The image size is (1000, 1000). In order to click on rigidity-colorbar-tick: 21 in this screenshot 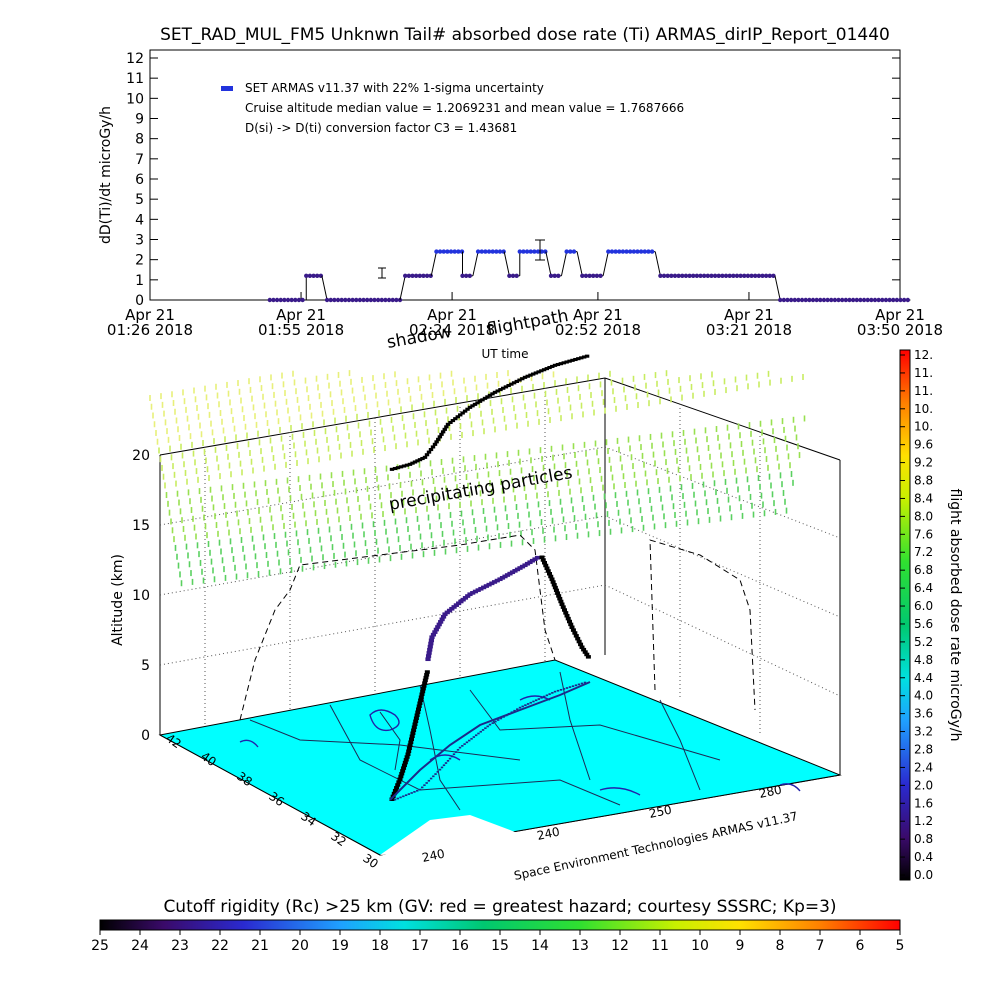, I will do `click(260, 946)`.